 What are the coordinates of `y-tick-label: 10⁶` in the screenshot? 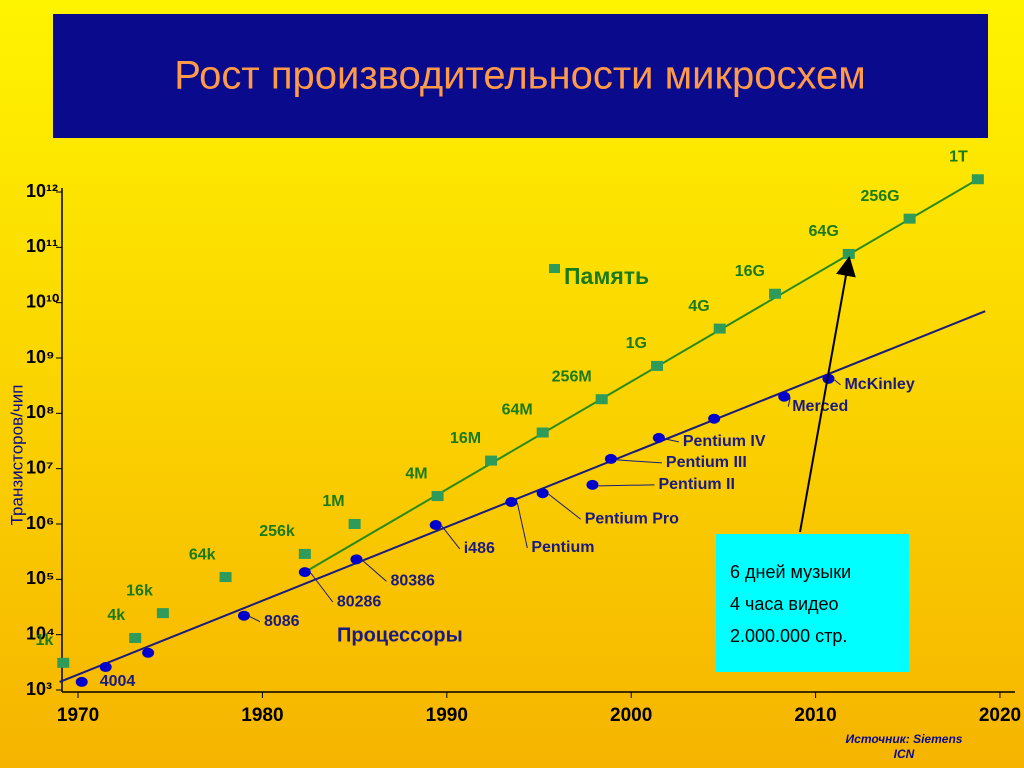 It's located at (40, 523).